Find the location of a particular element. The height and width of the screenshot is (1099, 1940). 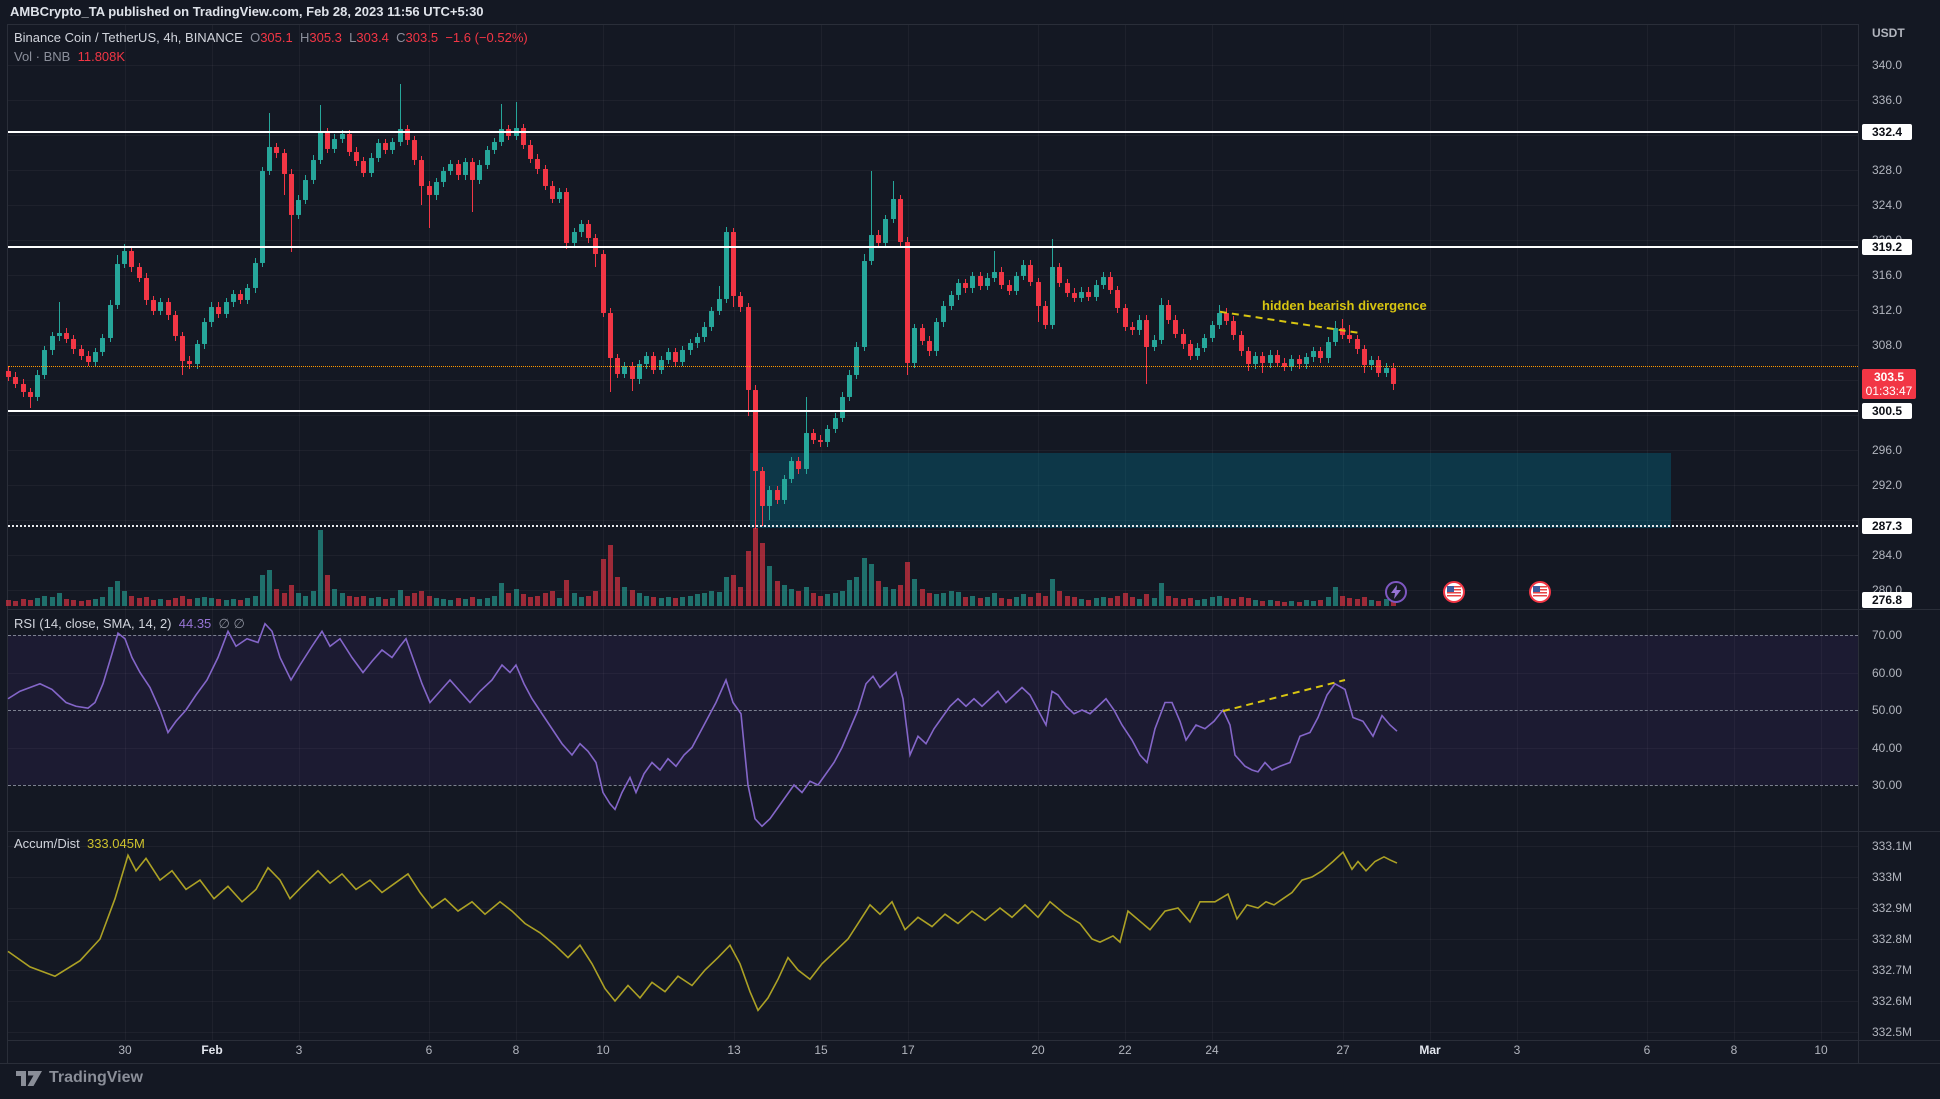

time-axis-label: 13 is located at coordinates (734, 1050).